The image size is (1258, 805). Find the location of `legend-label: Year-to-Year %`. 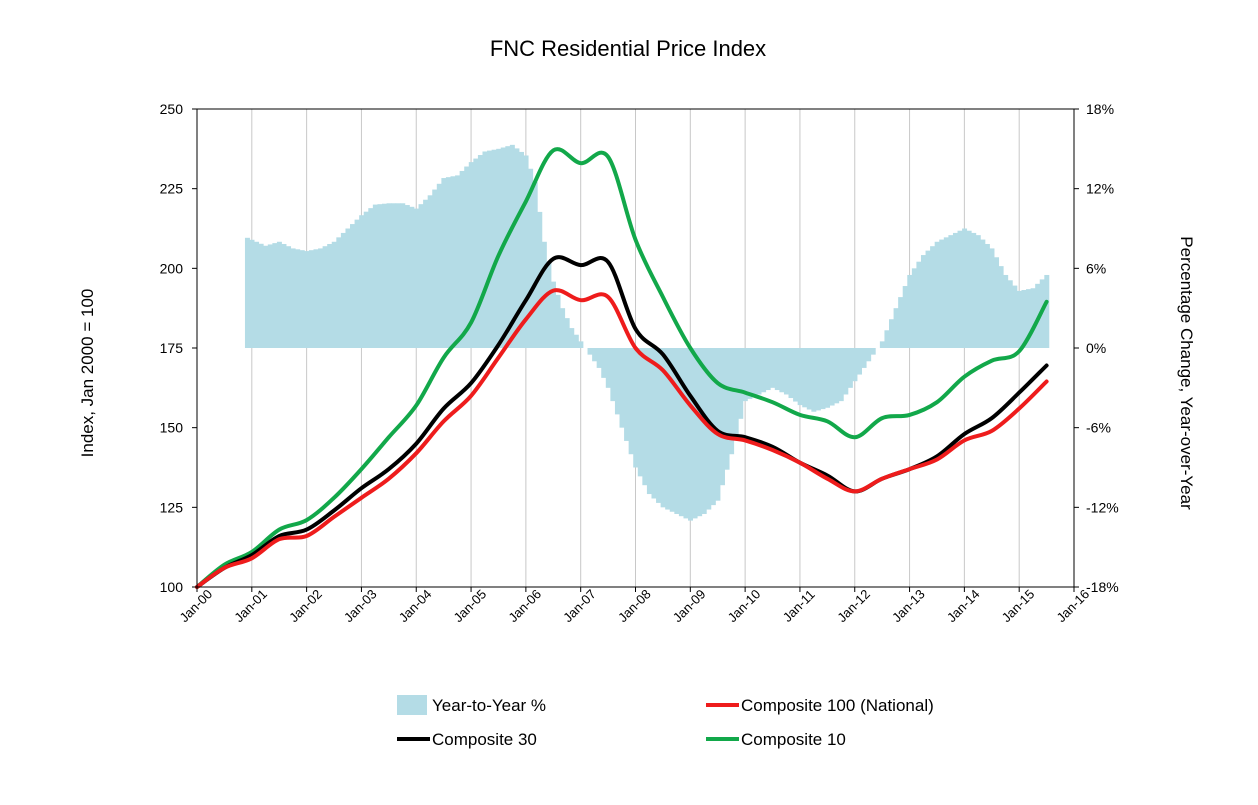

legend-label: Year-to-Year % is located at coordinates (489, 705).